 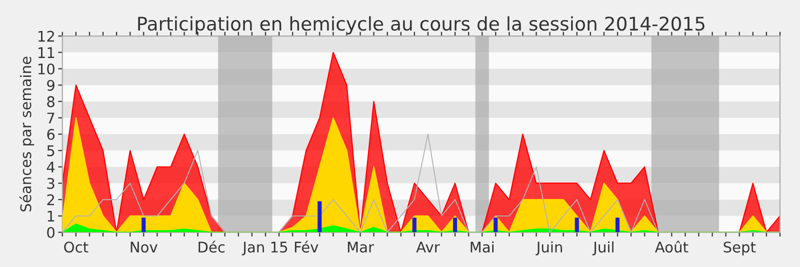 What do you see at coordinates (361, 247) in the screenshot?
I see `x-tick-label: Mar` at bounding box center [361, 247].